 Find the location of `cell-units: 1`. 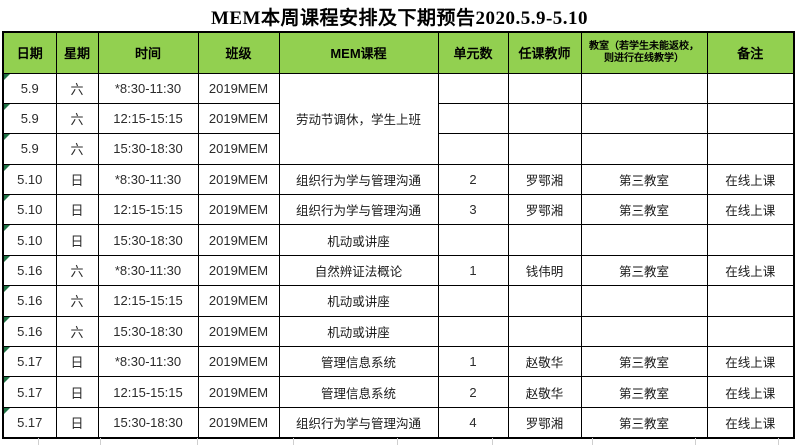

cell-units: 1 is located at coordinates (473, 270).